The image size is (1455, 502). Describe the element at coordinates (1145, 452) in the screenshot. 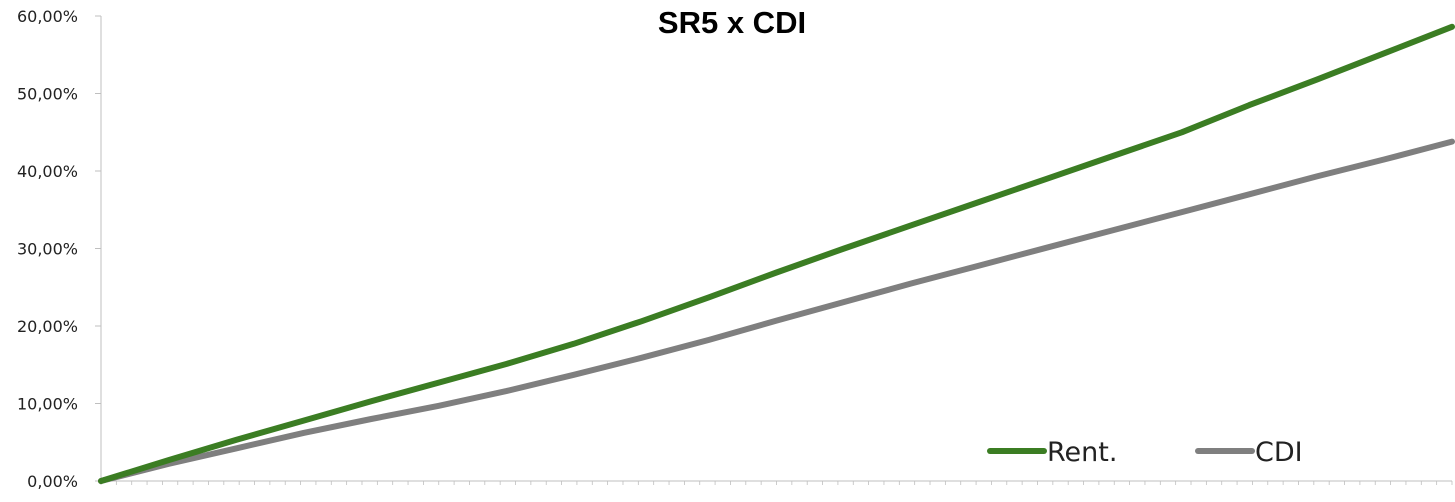

I see `chart-legend: Rent. CDI` at that location.